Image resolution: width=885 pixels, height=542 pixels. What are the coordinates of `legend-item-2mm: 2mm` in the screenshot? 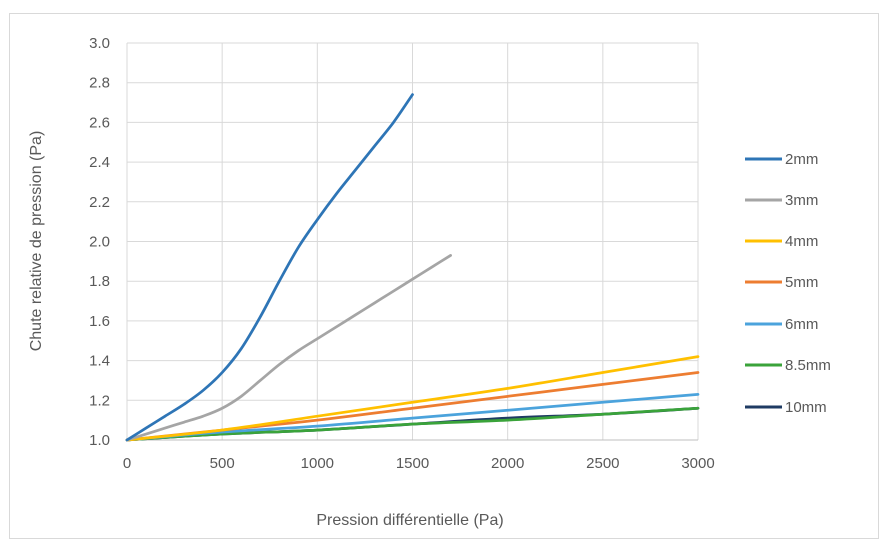 It's located at (781, 159).